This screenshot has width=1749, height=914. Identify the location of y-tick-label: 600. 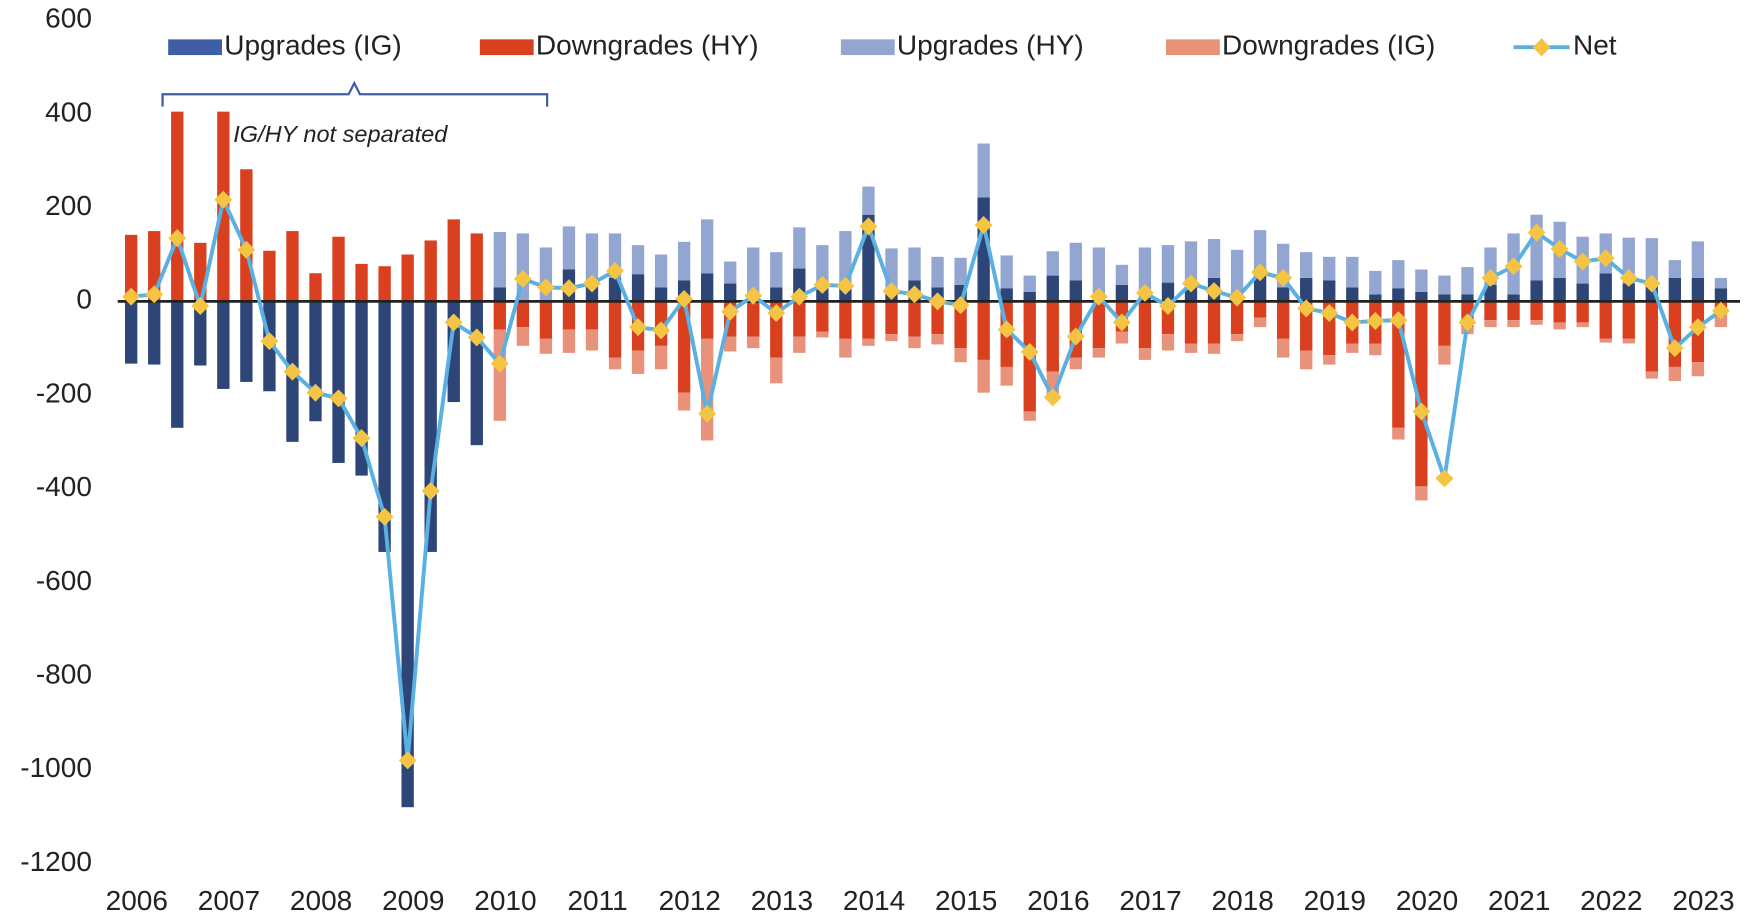
(68, 18).